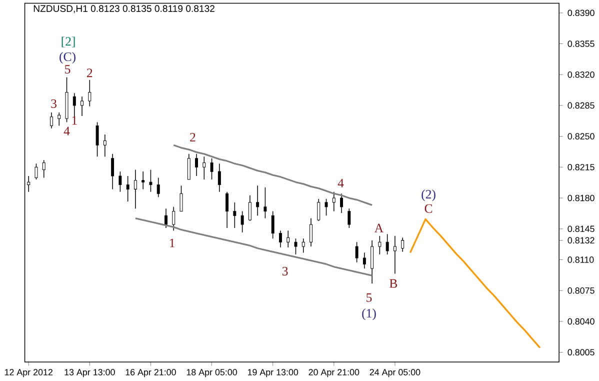  I want to click on chart-title: NZDUSD,H1 0.8123 0.8135 0.8119 0.8132, so click(124, 8).